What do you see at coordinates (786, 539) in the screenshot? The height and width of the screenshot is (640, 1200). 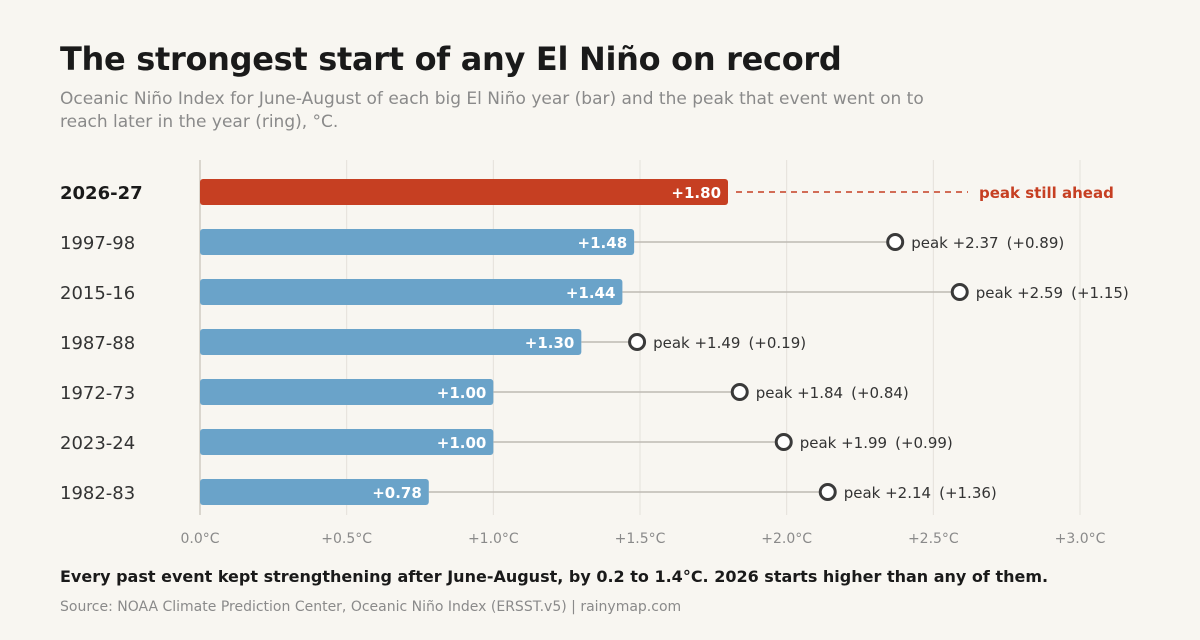 I see `x-tick-label: +2.0°C` at bounding box center [786, 539].